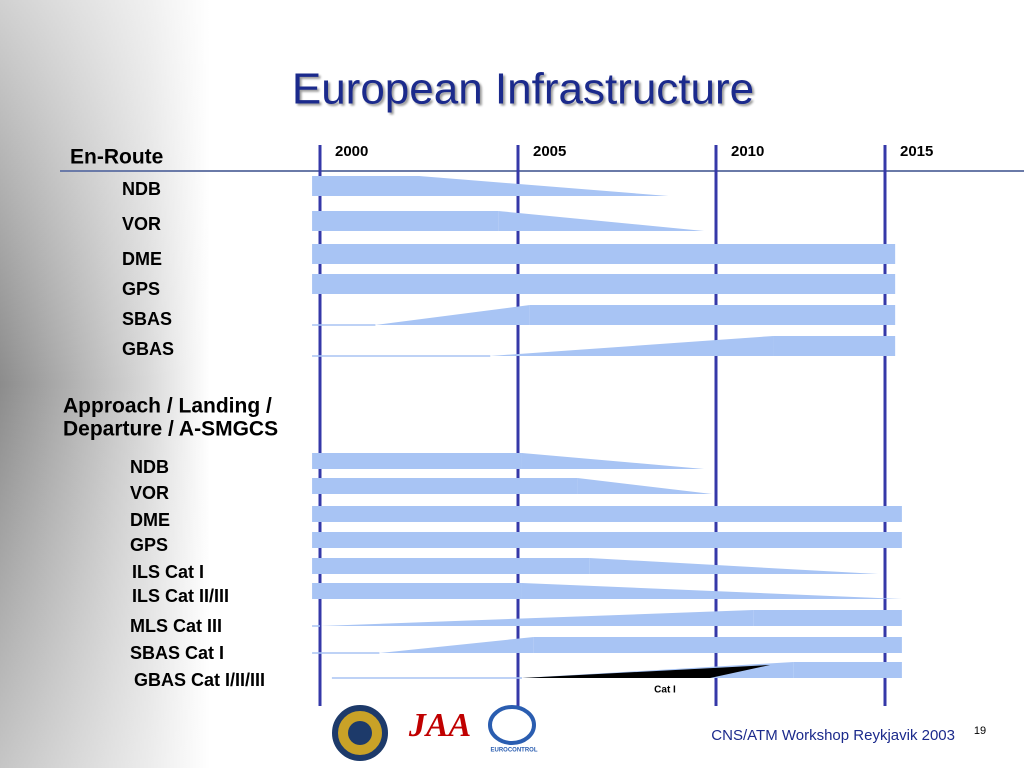 The image size is (1024, 768). I want to click on logos: JAA EUROCONTROL, so click(435, 733).